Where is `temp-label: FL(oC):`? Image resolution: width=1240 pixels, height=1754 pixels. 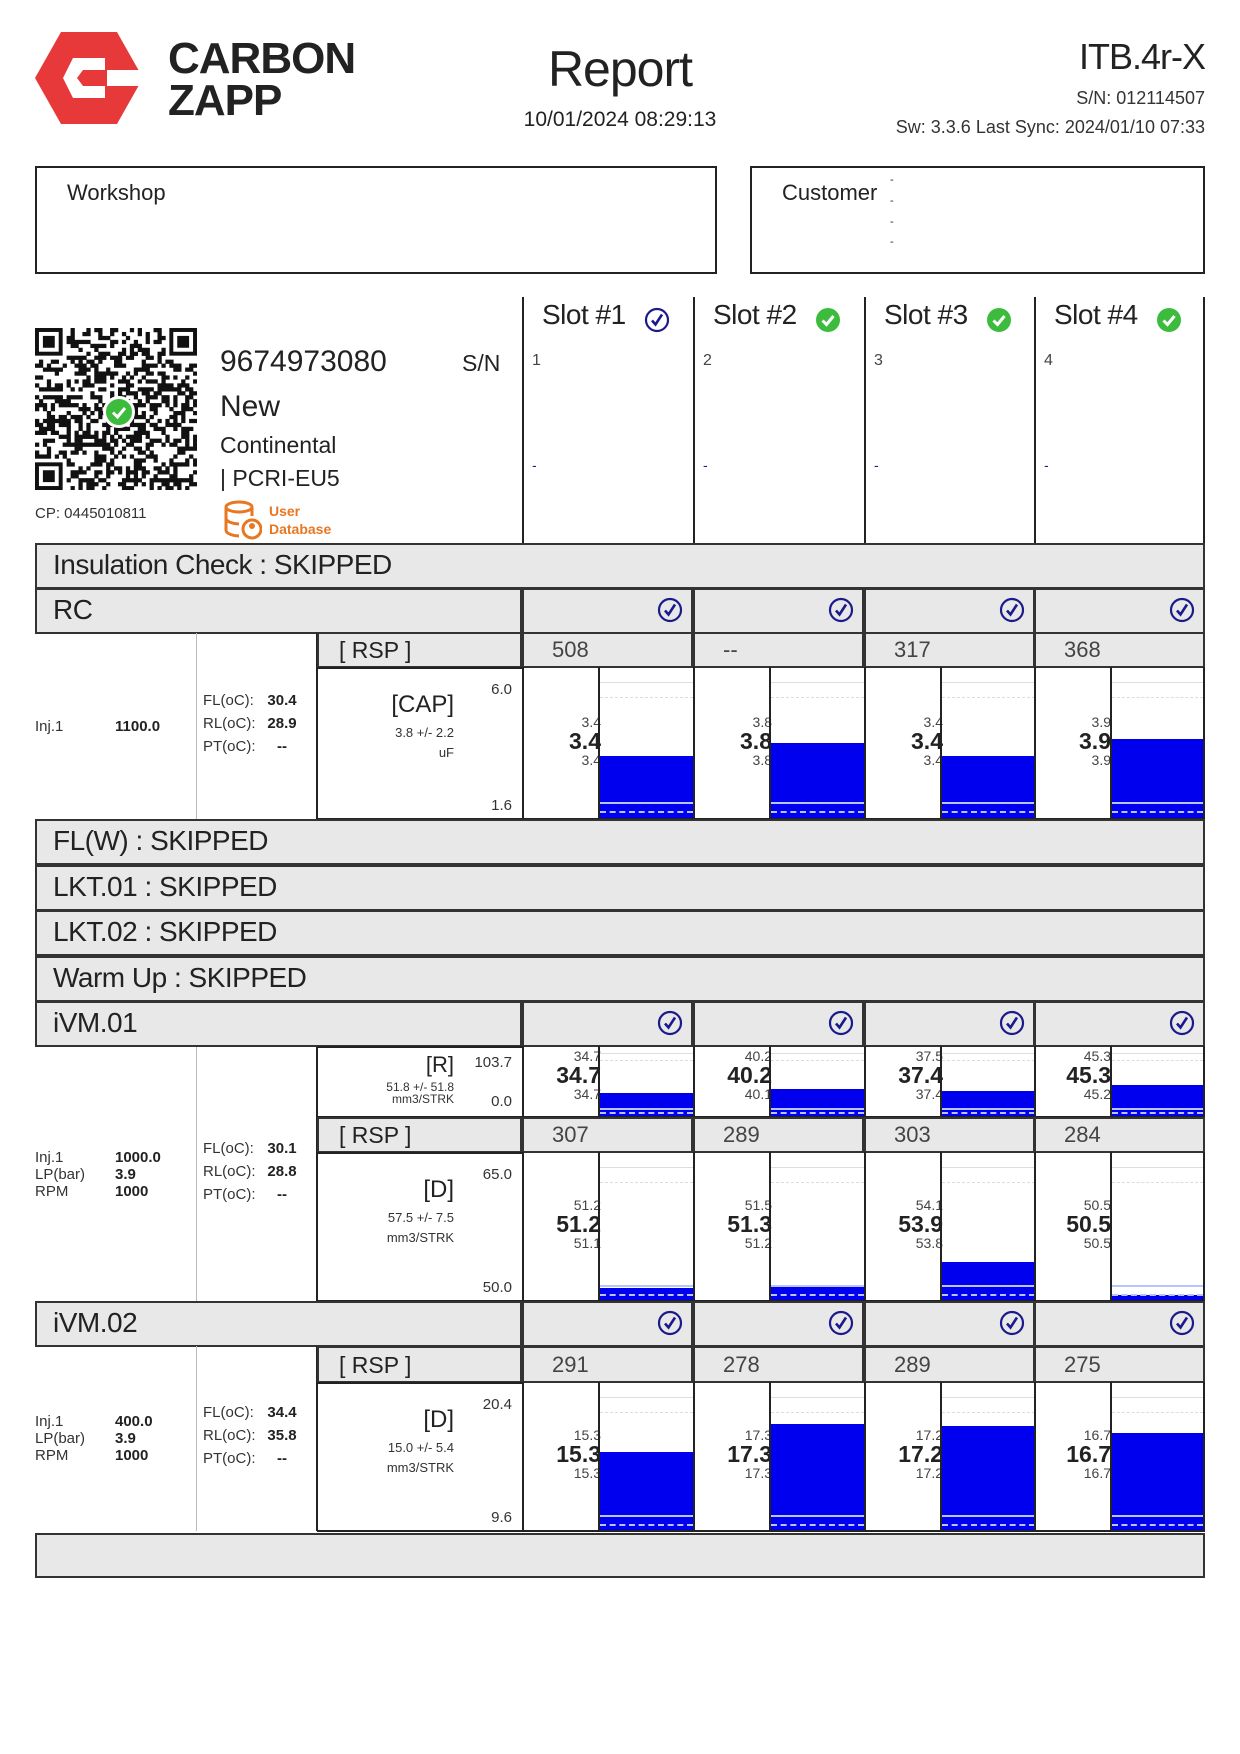
temp-label: FL(oC): is located at coordinates (228, 700).